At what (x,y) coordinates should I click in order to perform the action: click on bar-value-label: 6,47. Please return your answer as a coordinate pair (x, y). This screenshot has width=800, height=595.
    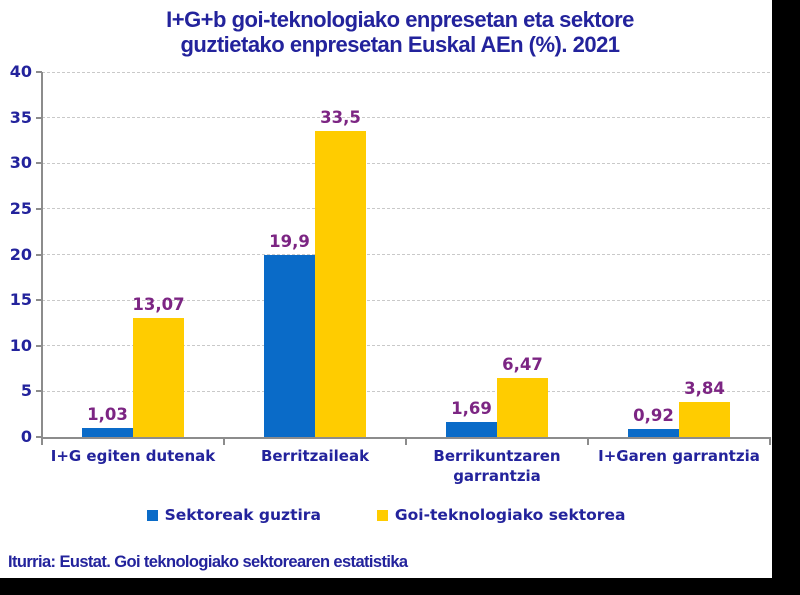
    Looking at the image, I should click on (522, 364).